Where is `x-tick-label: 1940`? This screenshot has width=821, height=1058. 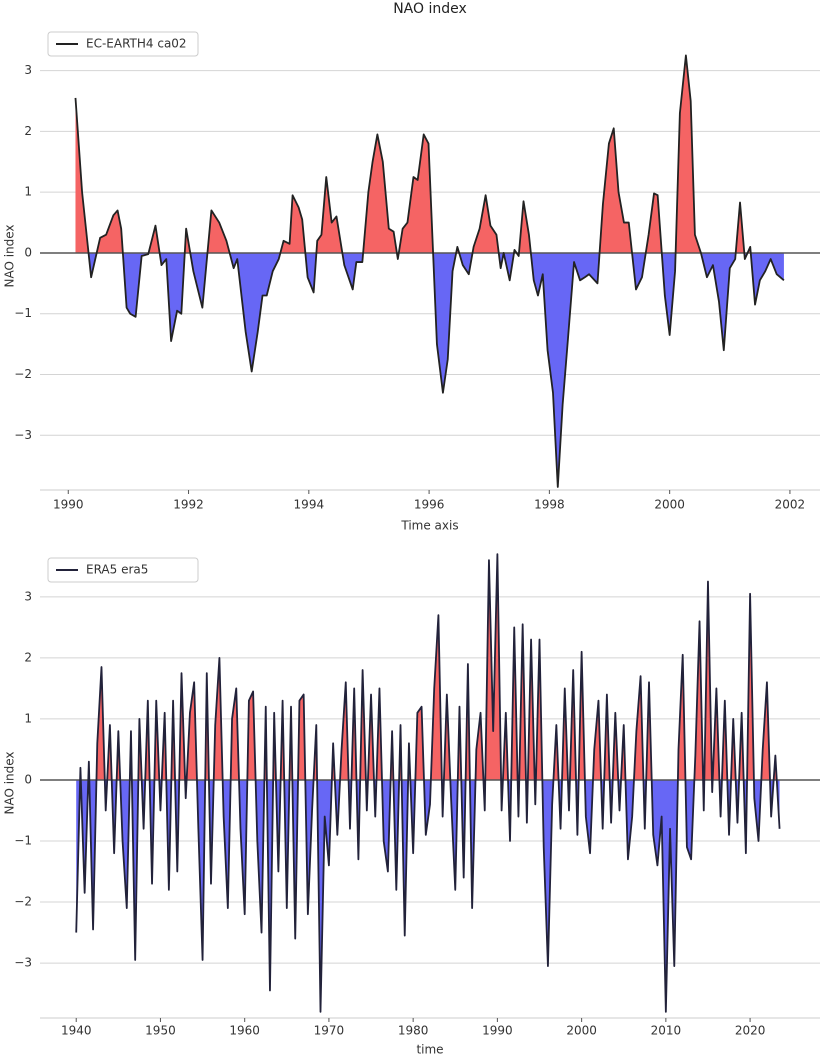 x-tick-label: 1940 is located at coordinates (76, 1031).